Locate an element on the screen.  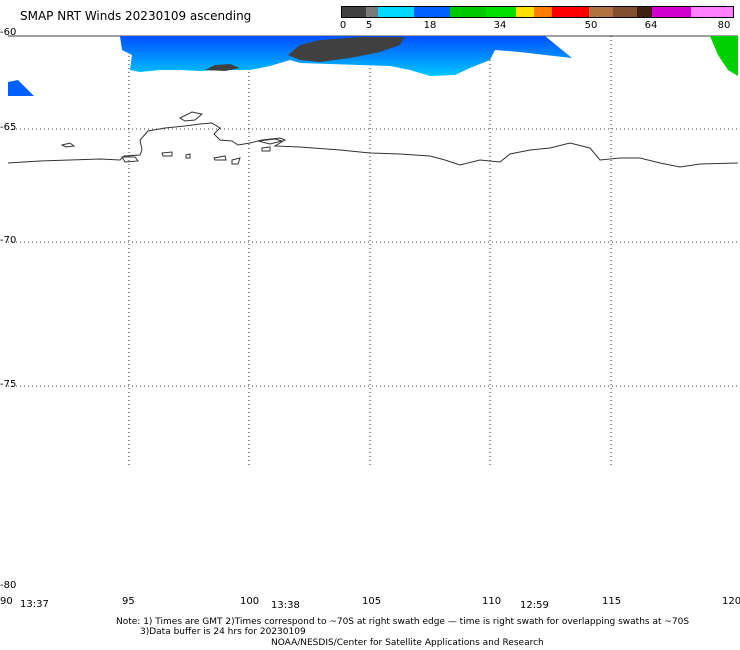
lat-label-80: -80 is located at coordinates (8, 585).